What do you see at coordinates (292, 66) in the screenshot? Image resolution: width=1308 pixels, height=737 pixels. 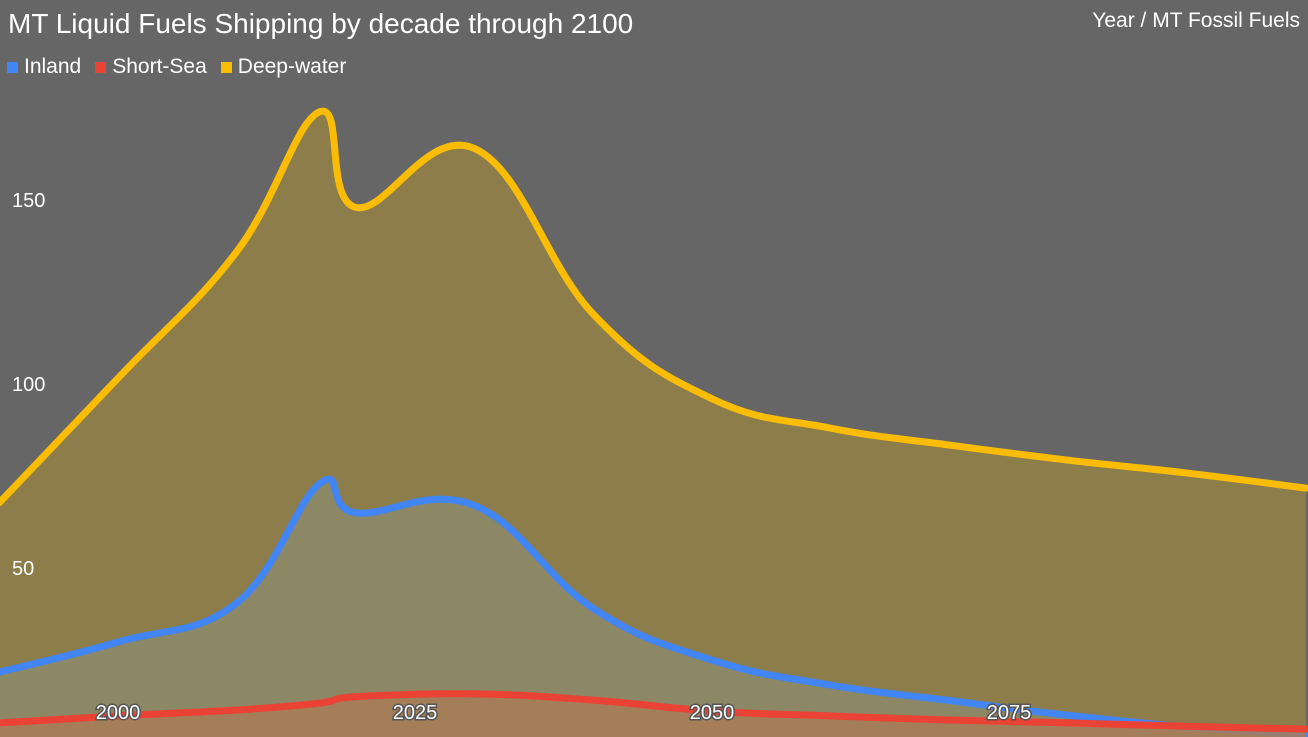 I see `legend-label: Deep-water` at bounding box center [292, 66].